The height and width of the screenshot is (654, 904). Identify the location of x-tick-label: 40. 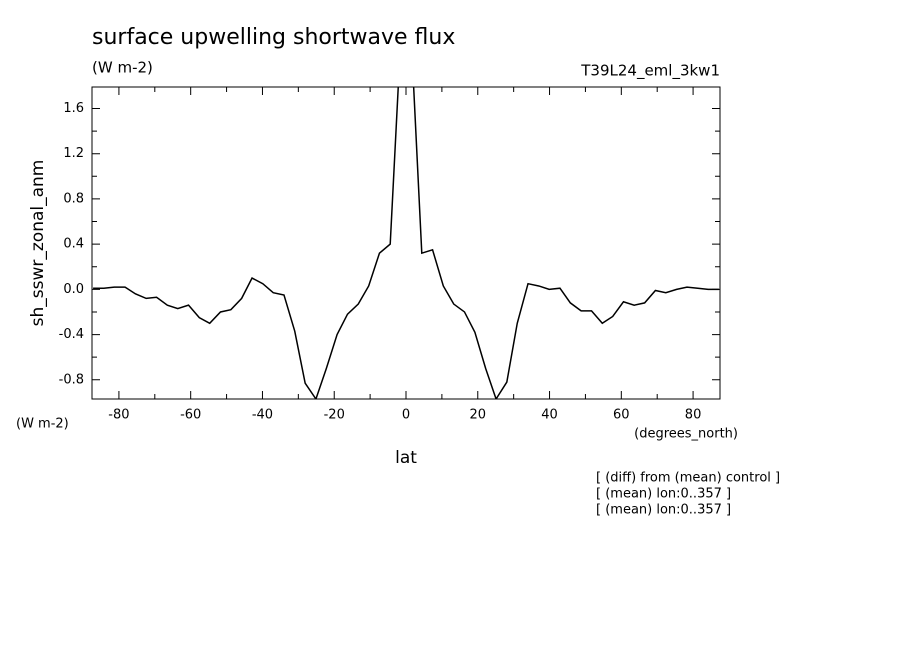
(549, 415).